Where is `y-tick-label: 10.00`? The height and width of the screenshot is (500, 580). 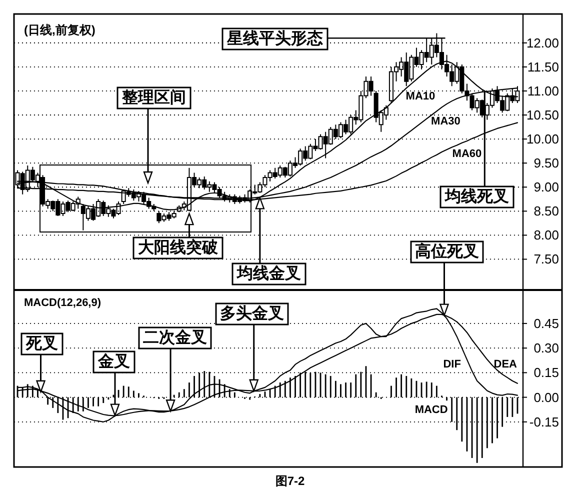 y-tick-label: 10.00 is located at coordinates (542, 139).